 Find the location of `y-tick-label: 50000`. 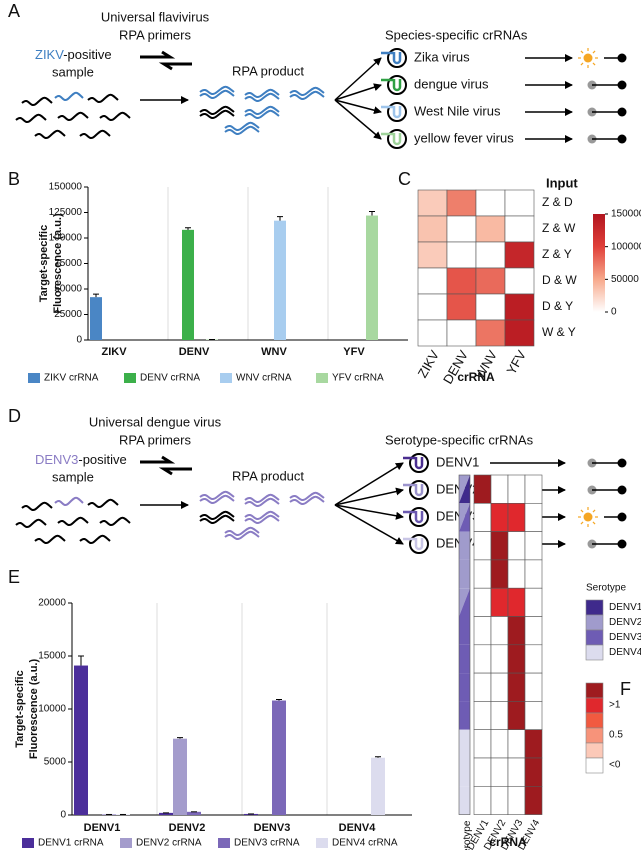

y-tick-label: 50000 is located at coordinates (68, 289).